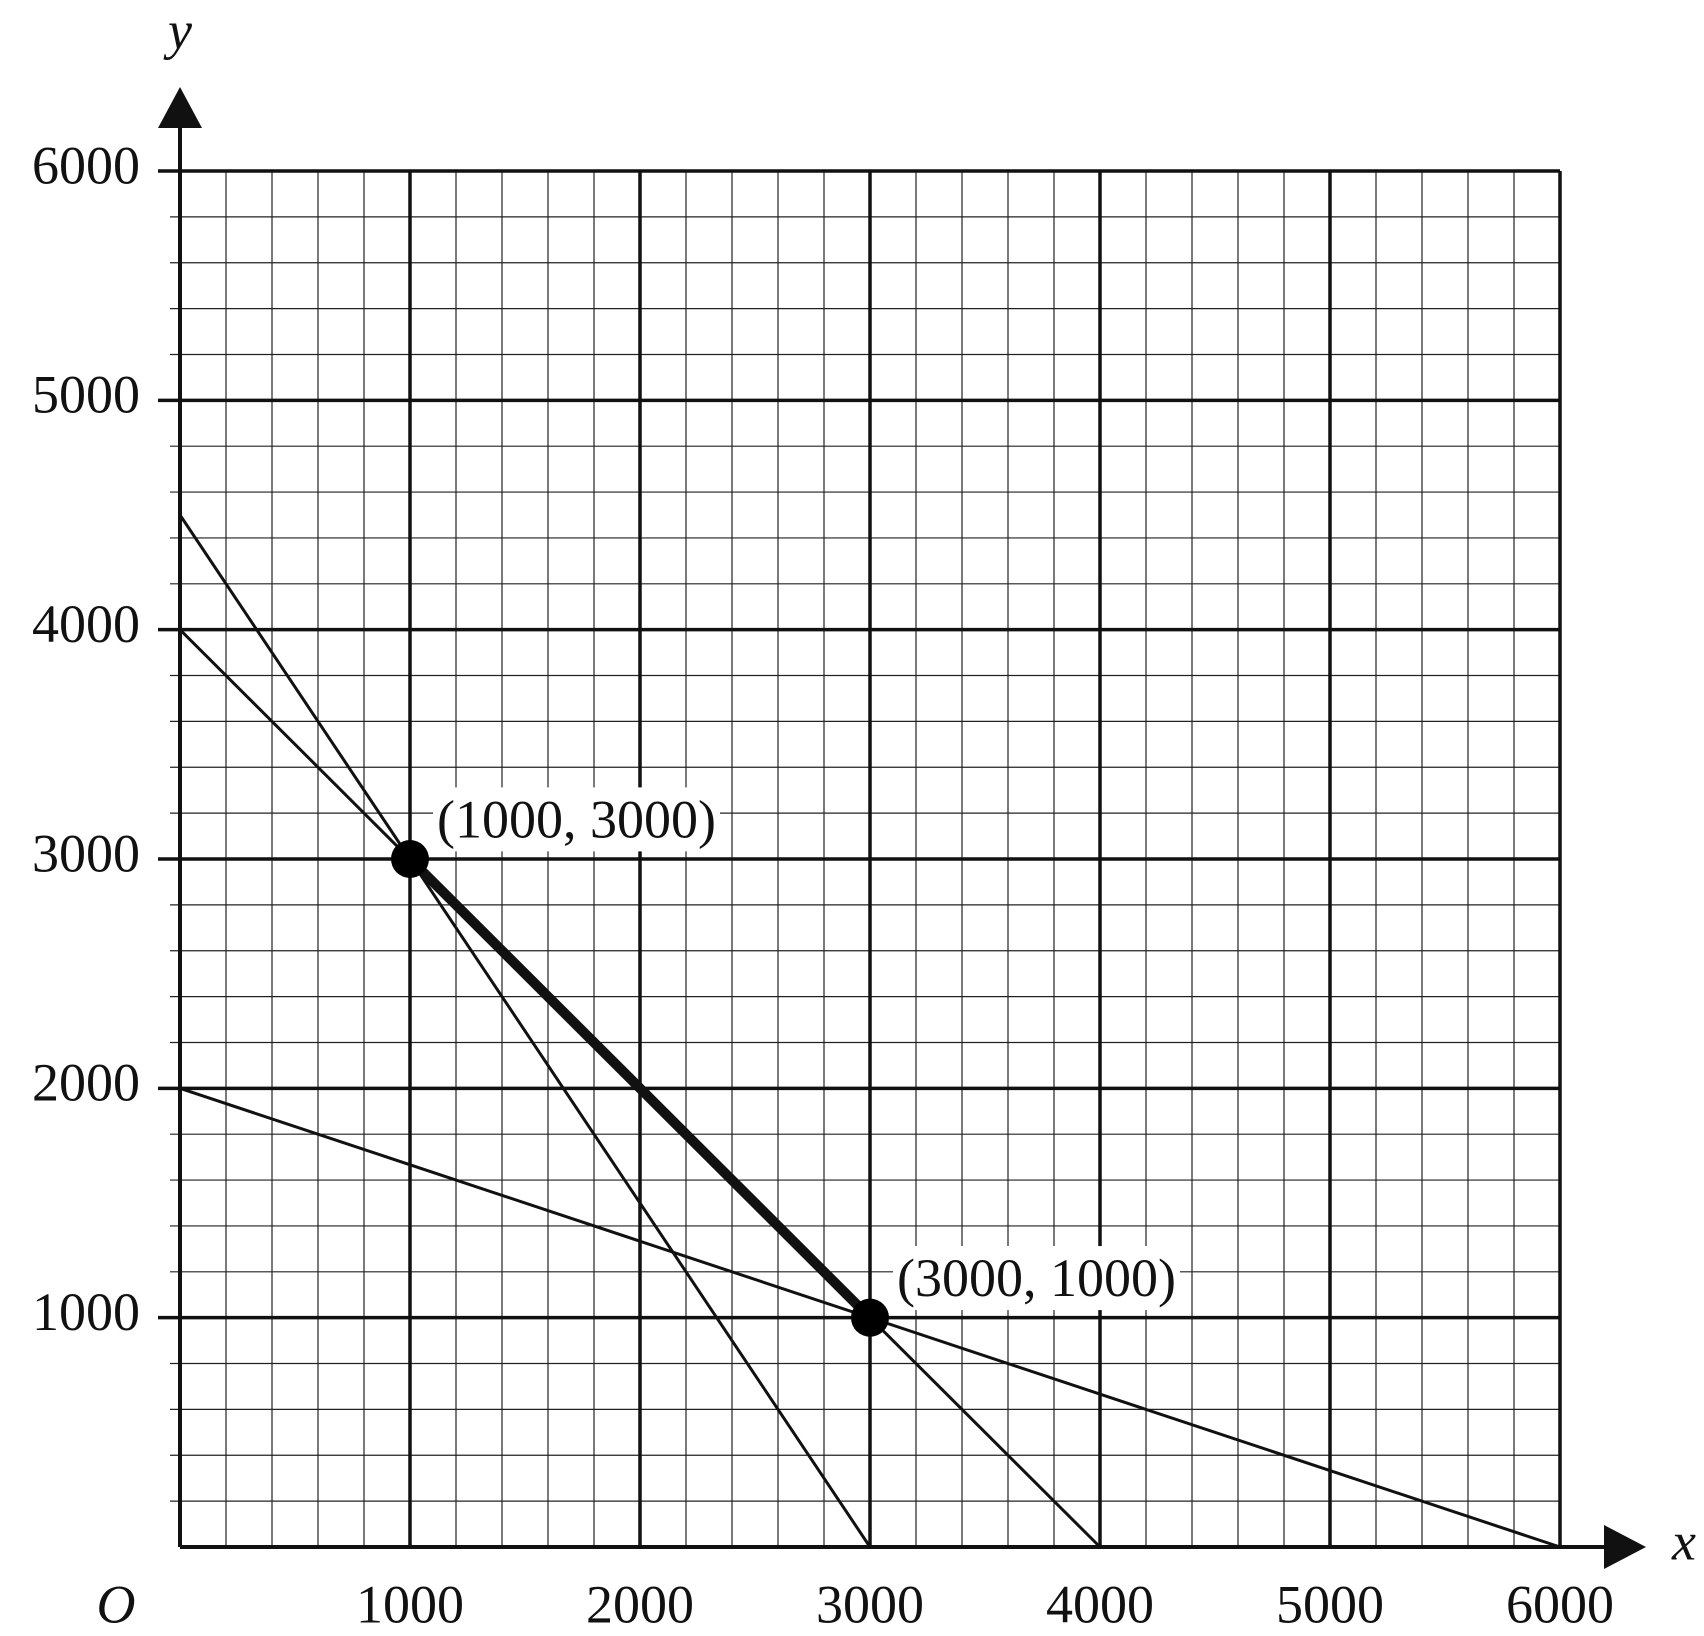 The image size is (1704, 1636). Describe the element at coordinates (86, 395) in the screenshot. I see `y-tick-label: 5000` at that location.